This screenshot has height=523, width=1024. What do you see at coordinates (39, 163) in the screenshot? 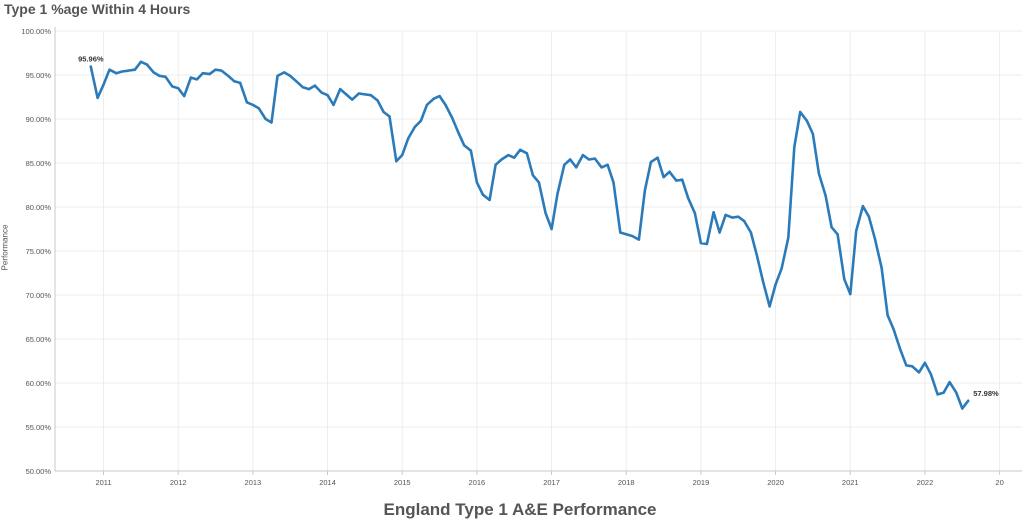
I see `y-tick-label: 85.00%` at bounding box center [39, 163].